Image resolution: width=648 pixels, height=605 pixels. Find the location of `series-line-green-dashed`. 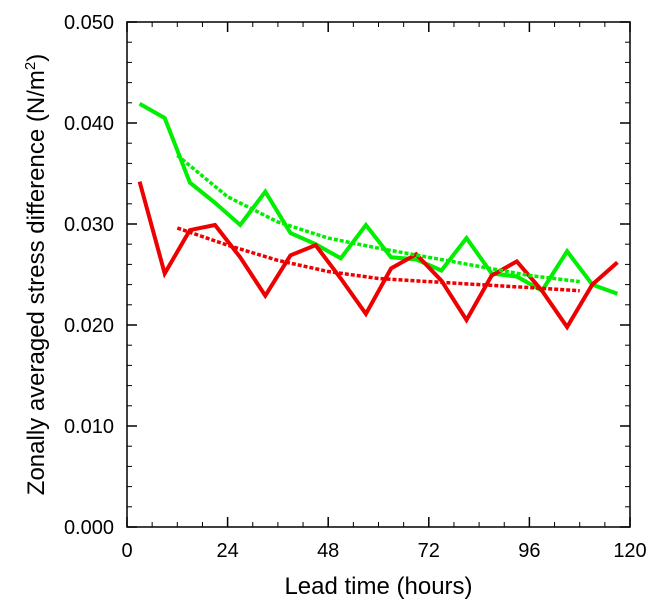

series-line-green-dashed is located at coordinates (378, 218).